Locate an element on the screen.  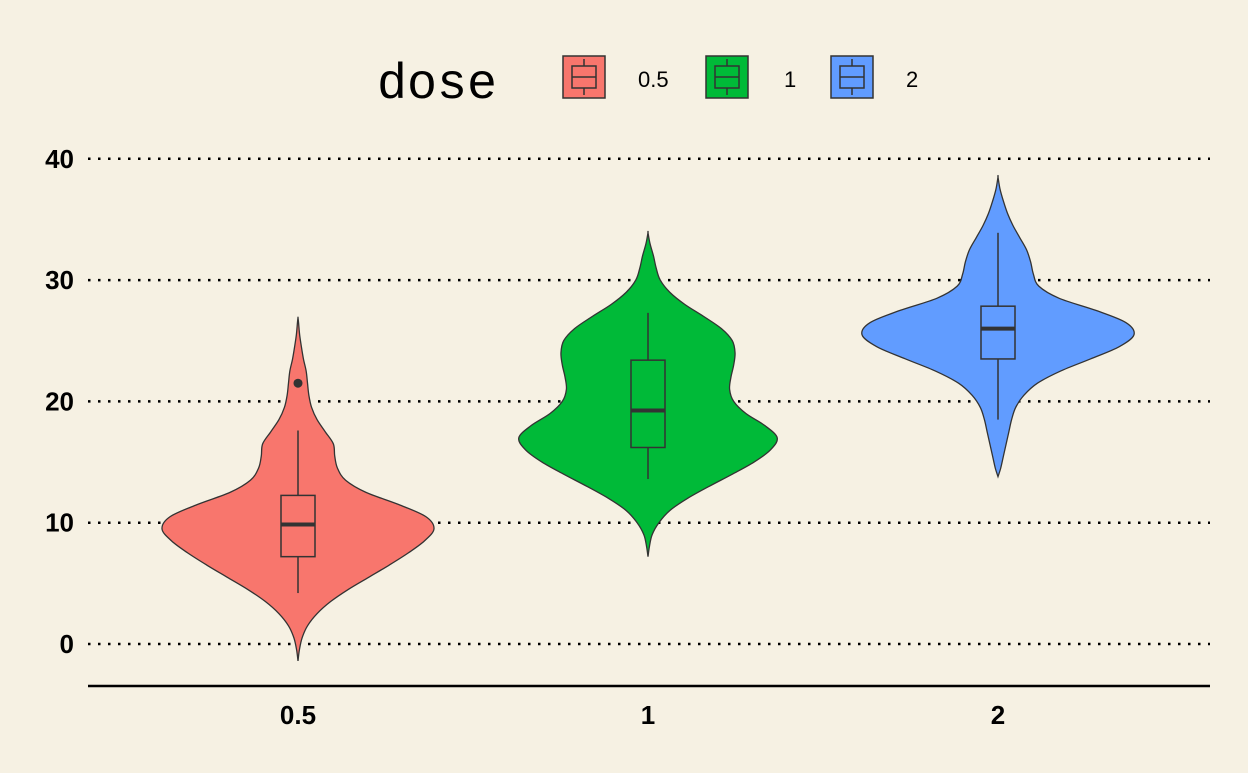
legend-label-0.5: 0.5 is located at coordinates (653, 79).